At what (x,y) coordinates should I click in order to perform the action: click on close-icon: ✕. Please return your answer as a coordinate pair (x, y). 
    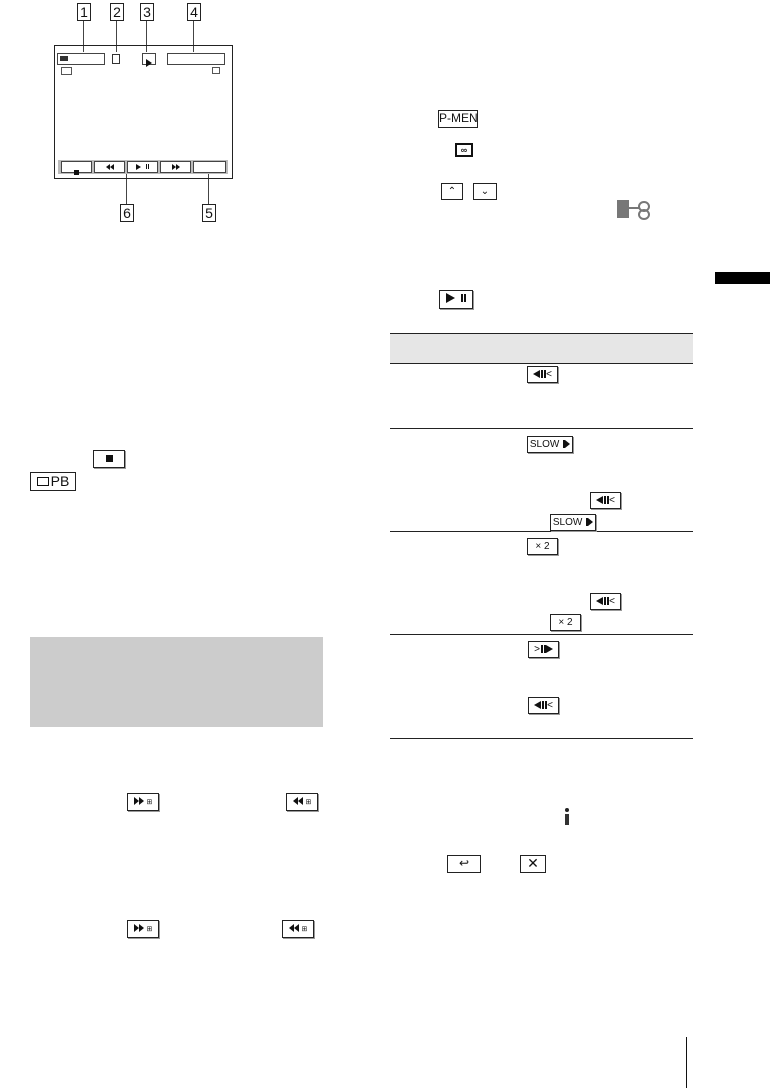
    Looking at the image, I should click on (533, 864).